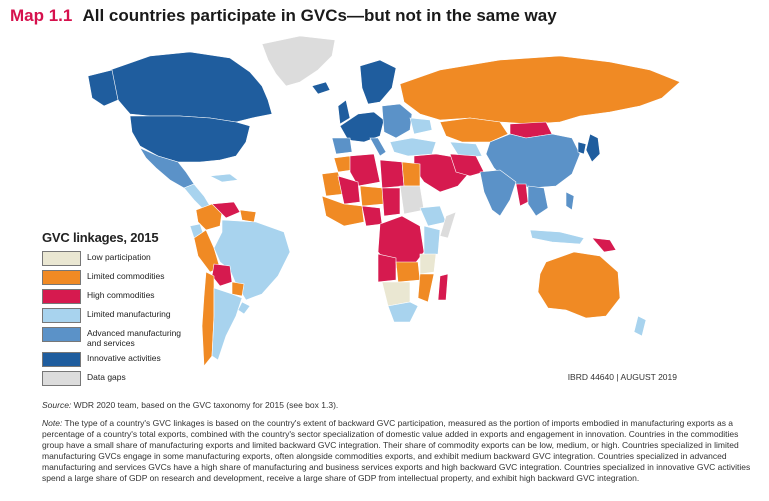 Image resolution: width=769 pixels, height=501 pixels. What do you see at coordinates (100, 237) in the screenshot?
I see `legend-title: GVC linkages, 2015` at bounding box center [100, 237].